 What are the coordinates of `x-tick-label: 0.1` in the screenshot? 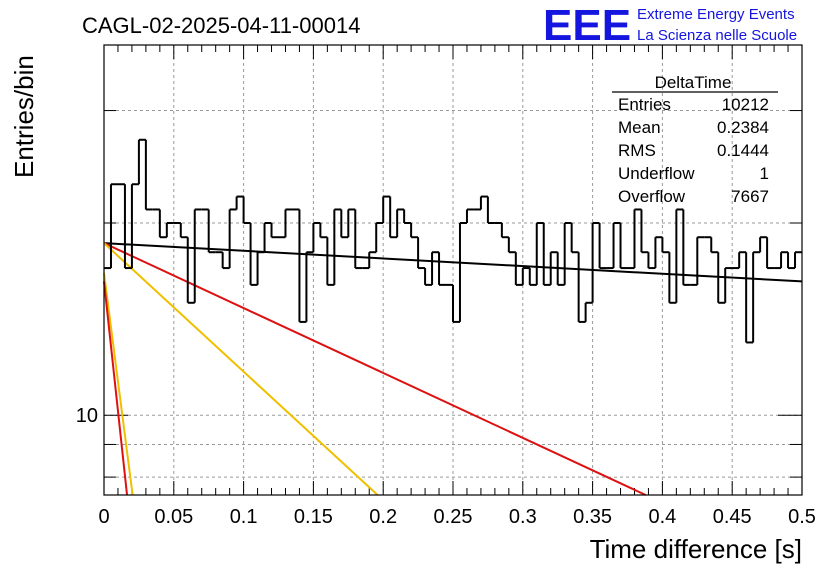 It's located at (244, 517).